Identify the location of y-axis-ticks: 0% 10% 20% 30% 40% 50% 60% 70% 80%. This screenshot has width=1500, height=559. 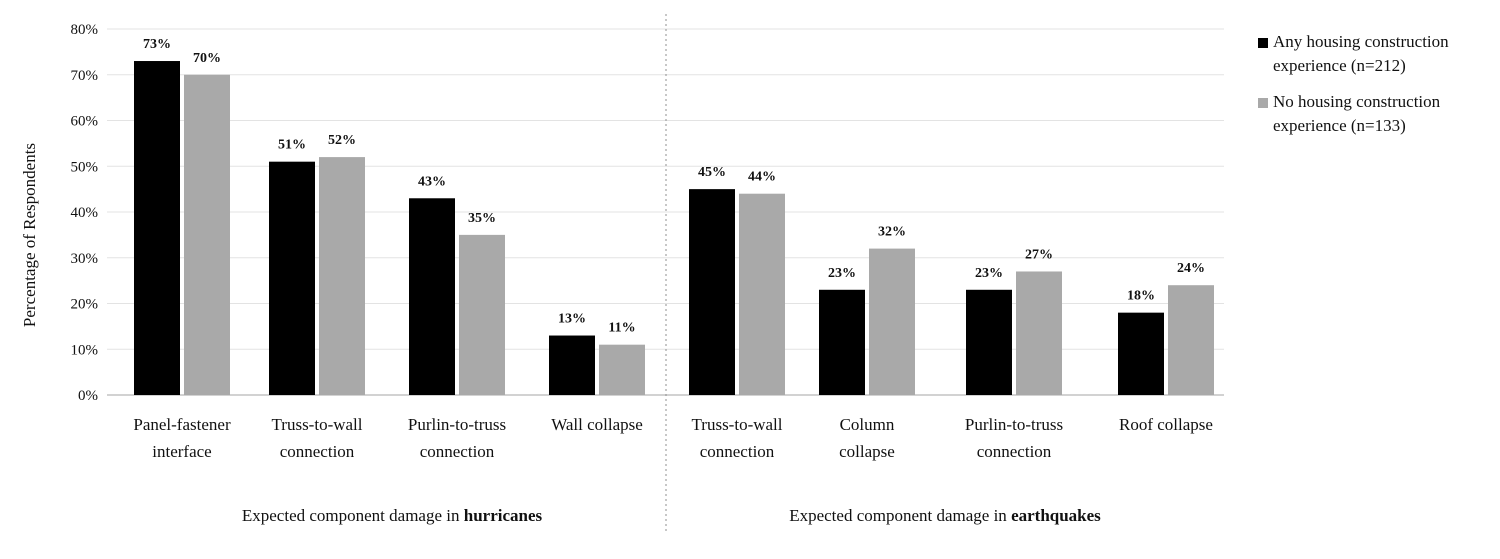
(85, 213).